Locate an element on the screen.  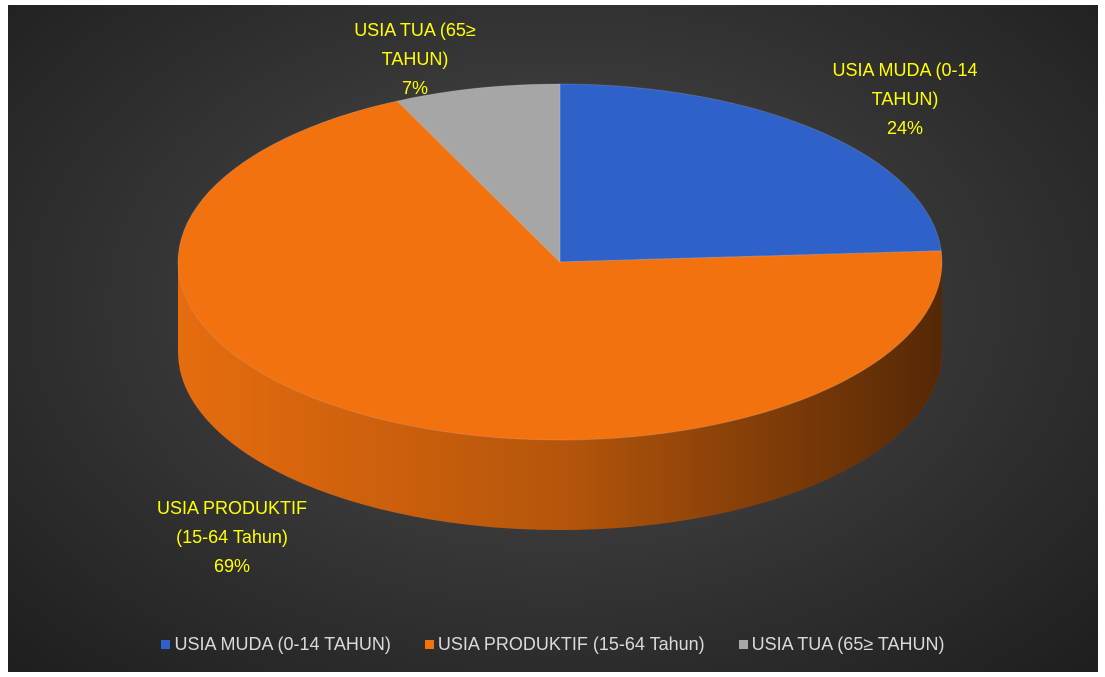
legend-item: USIA PRODUKTIF (15-64 Tahun) is located at coordinates (564, 644).